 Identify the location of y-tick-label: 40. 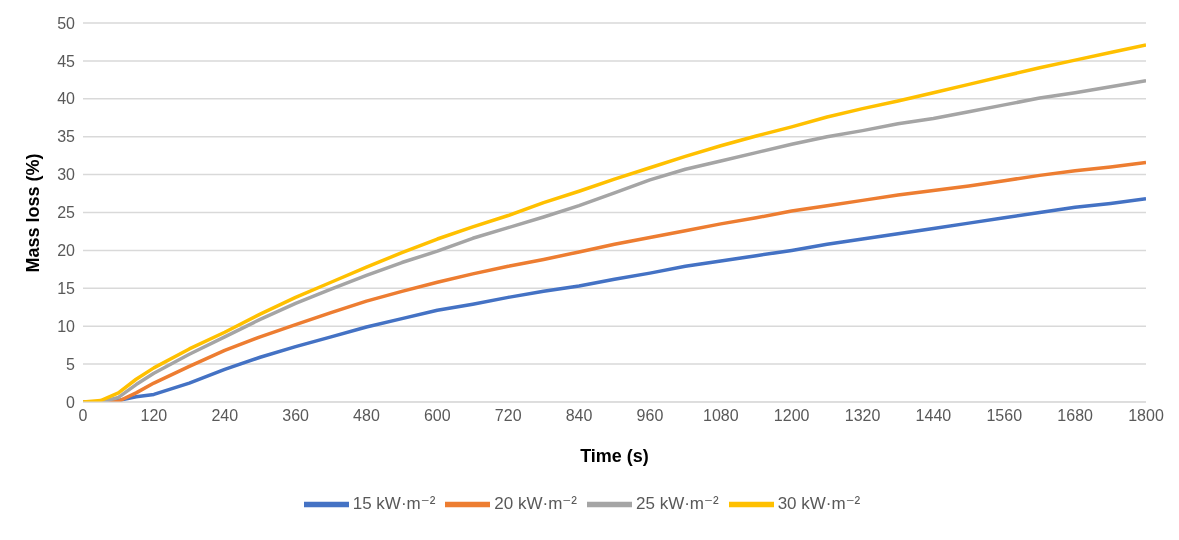
(66, 99).